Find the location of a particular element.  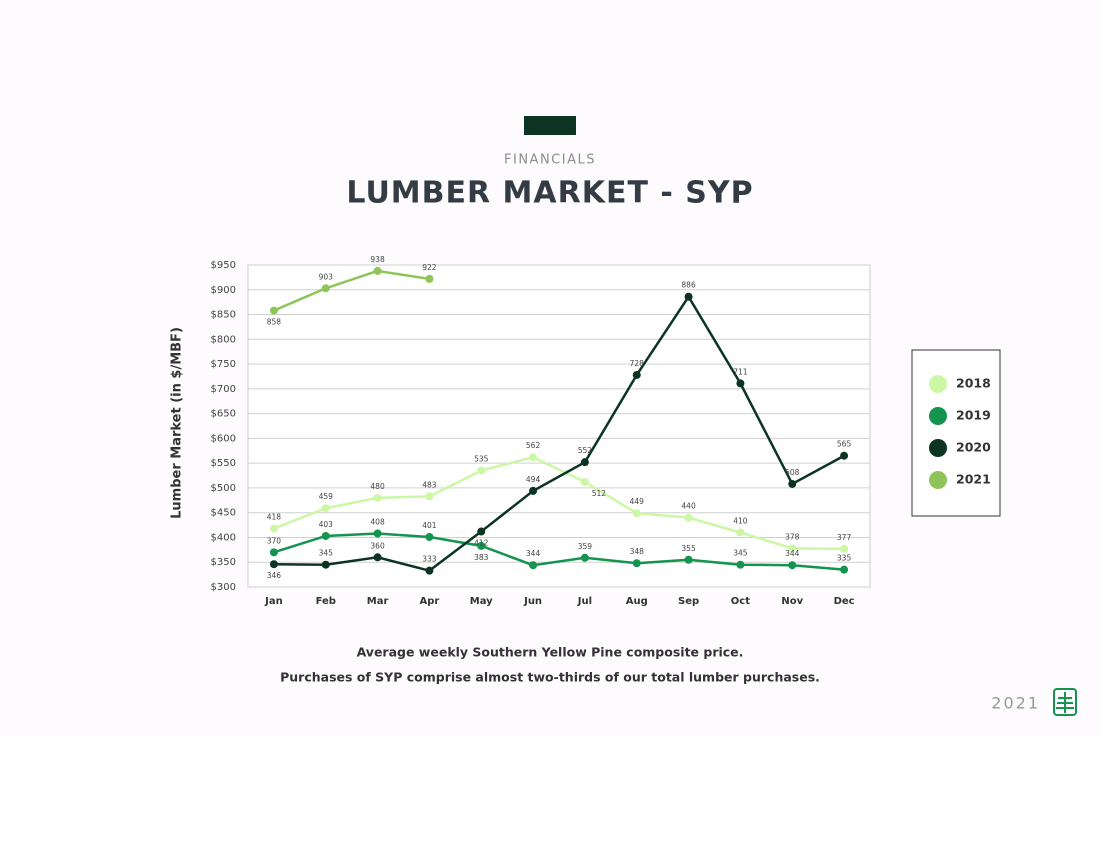

y-tick-label: $950 is located at coordinates (223, 265).